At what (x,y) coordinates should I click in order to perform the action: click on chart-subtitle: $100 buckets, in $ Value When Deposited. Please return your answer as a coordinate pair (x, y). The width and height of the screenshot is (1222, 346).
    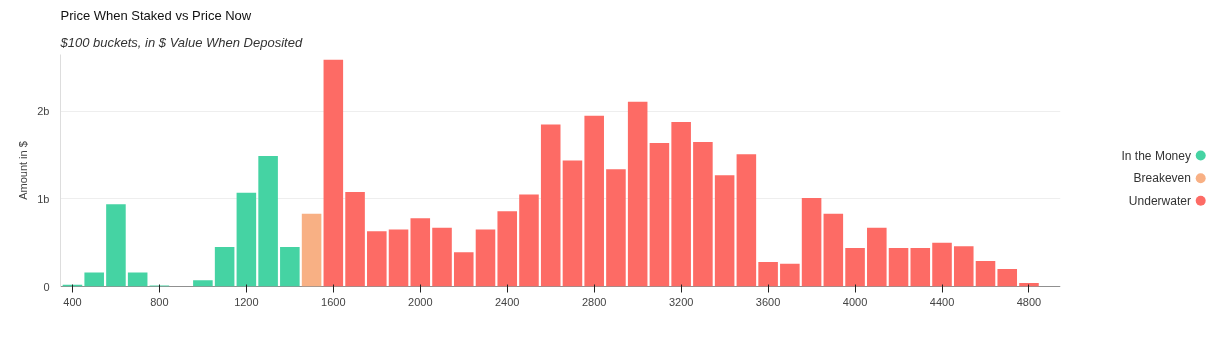
    Looking at the image, I should click on (181, 42).